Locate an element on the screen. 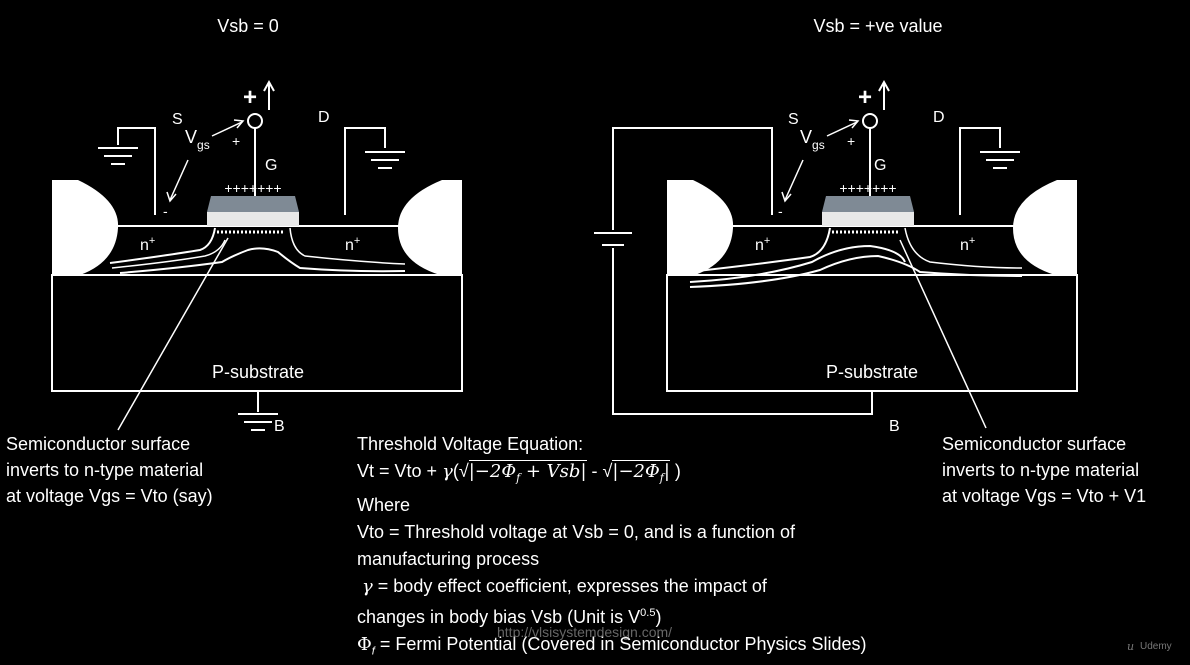 The image size is (1190, 665). left-n-plus-left-region-inner is located at coordinates (168, 254).